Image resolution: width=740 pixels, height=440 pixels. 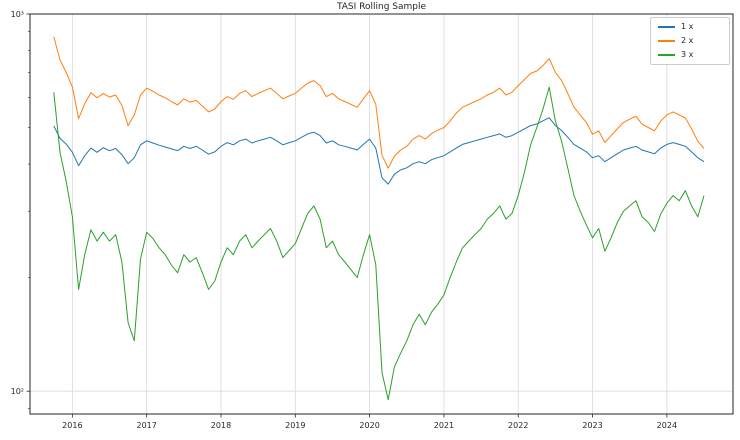 I want to click on legend-item: 1 x, so click(x=690, y=27).